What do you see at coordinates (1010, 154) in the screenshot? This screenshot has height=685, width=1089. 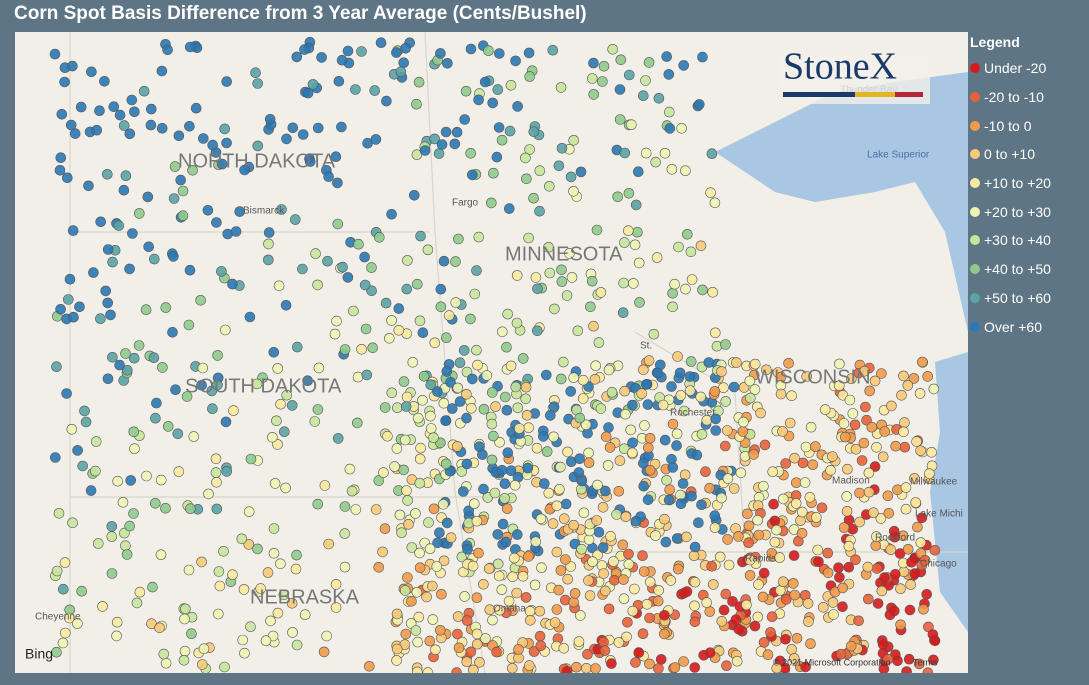 I see `legend-item: 0 to +10` at bounding box center [1010, 154].